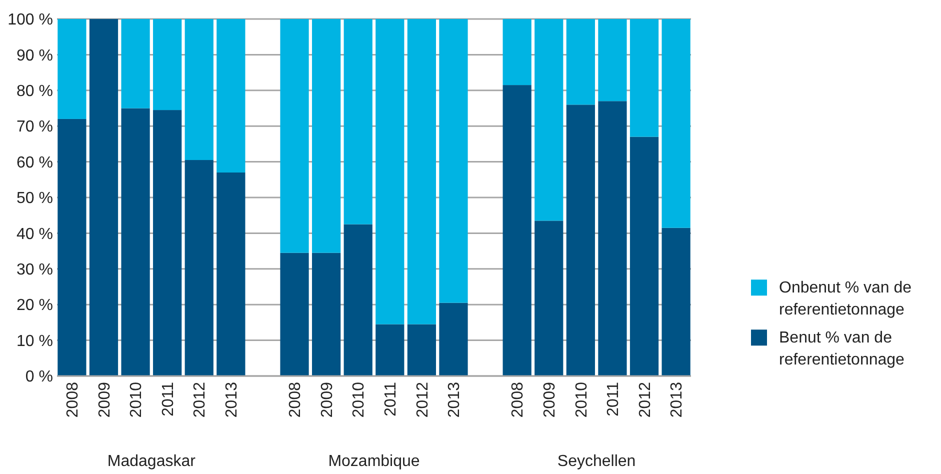 This screenshot has width=941, height=474. What do you see at coordinates (34, 91) in the screenshot?
I see `y-tick-label: 80 %` at bounding box center [34, 91].